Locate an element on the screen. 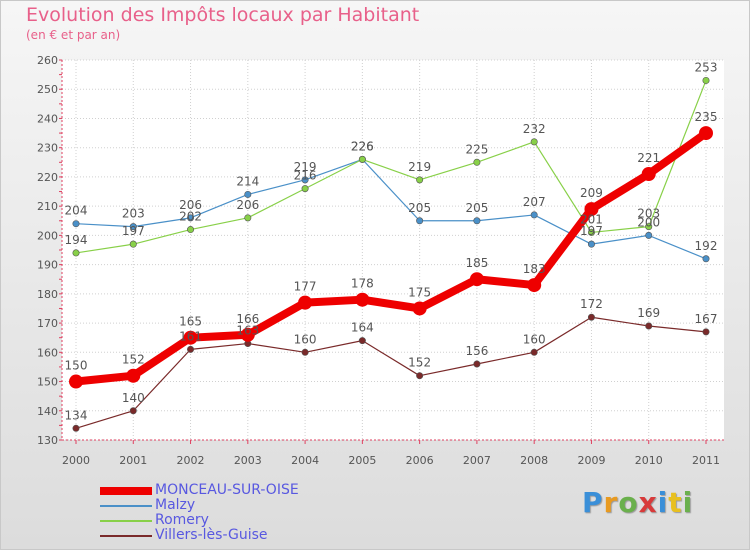  data-label-romery: 216 is located at coordinates (305, 176).